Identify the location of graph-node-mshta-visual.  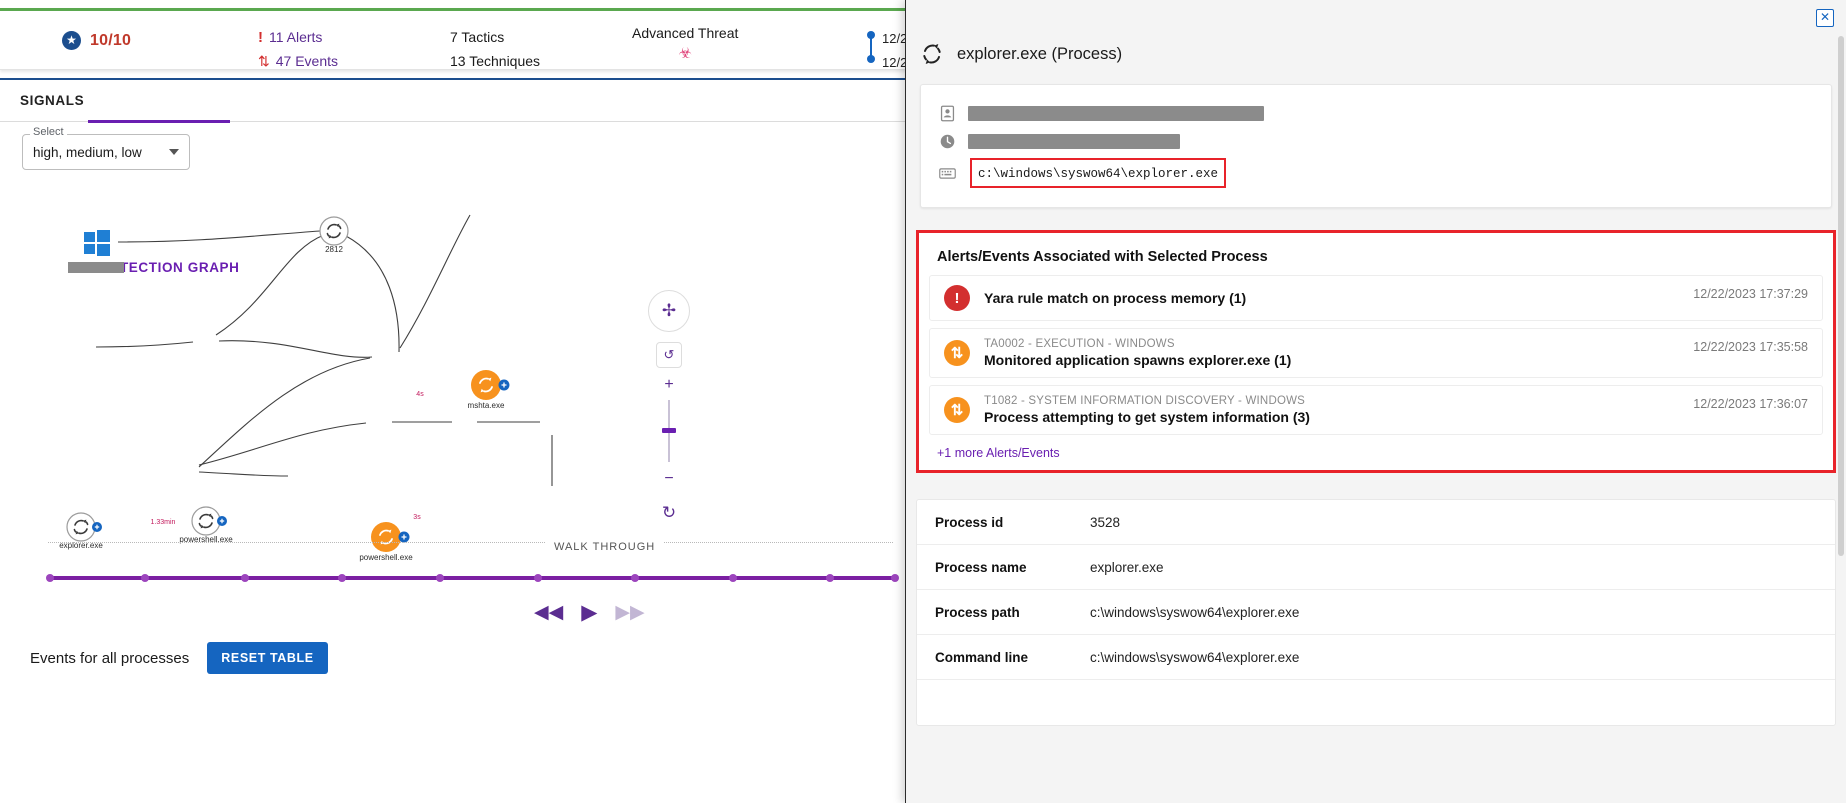
(490, 385).